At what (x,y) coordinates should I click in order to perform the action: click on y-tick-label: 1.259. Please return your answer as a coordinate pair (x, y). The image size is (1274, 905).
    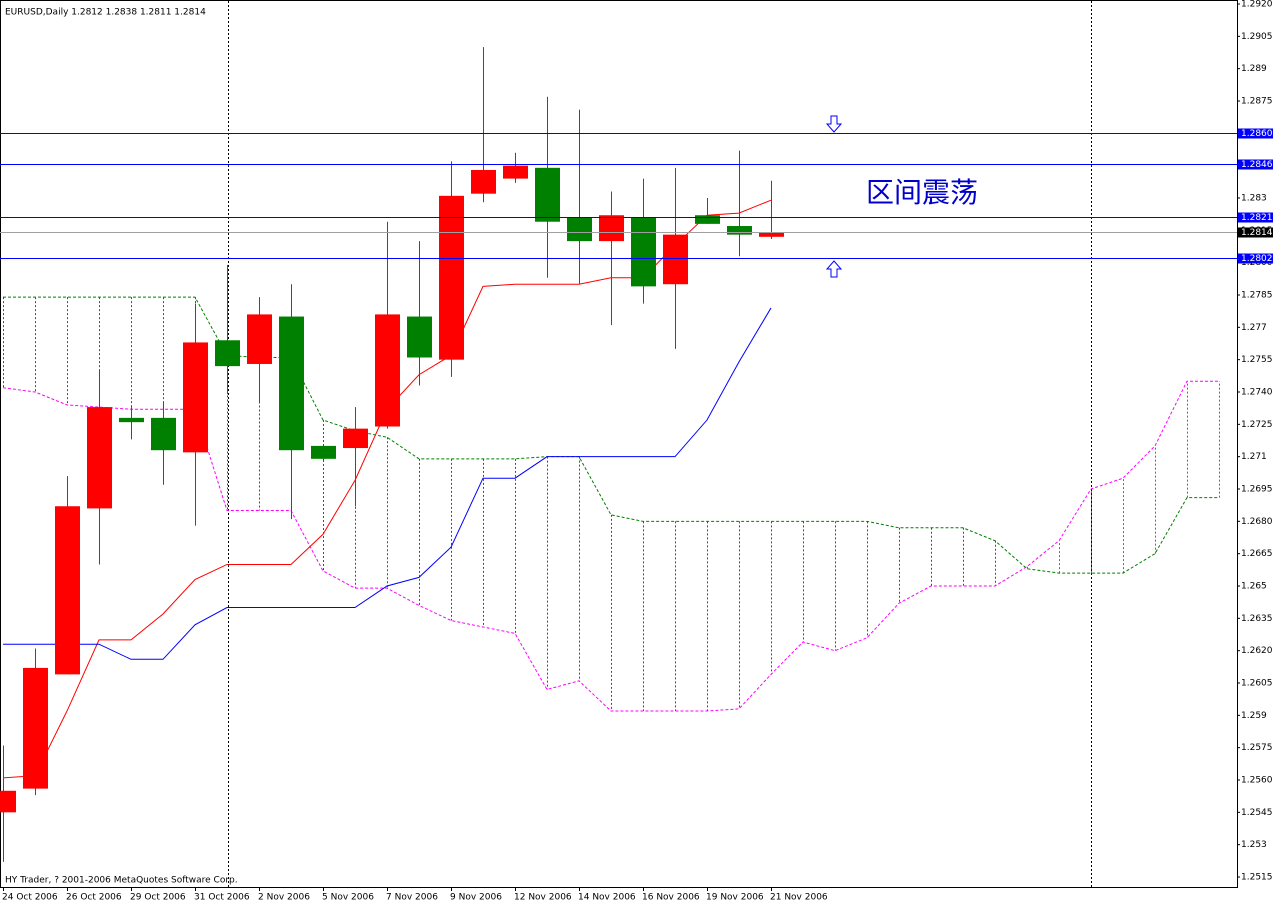
    Looking at the image, I should click on (1254, 716).